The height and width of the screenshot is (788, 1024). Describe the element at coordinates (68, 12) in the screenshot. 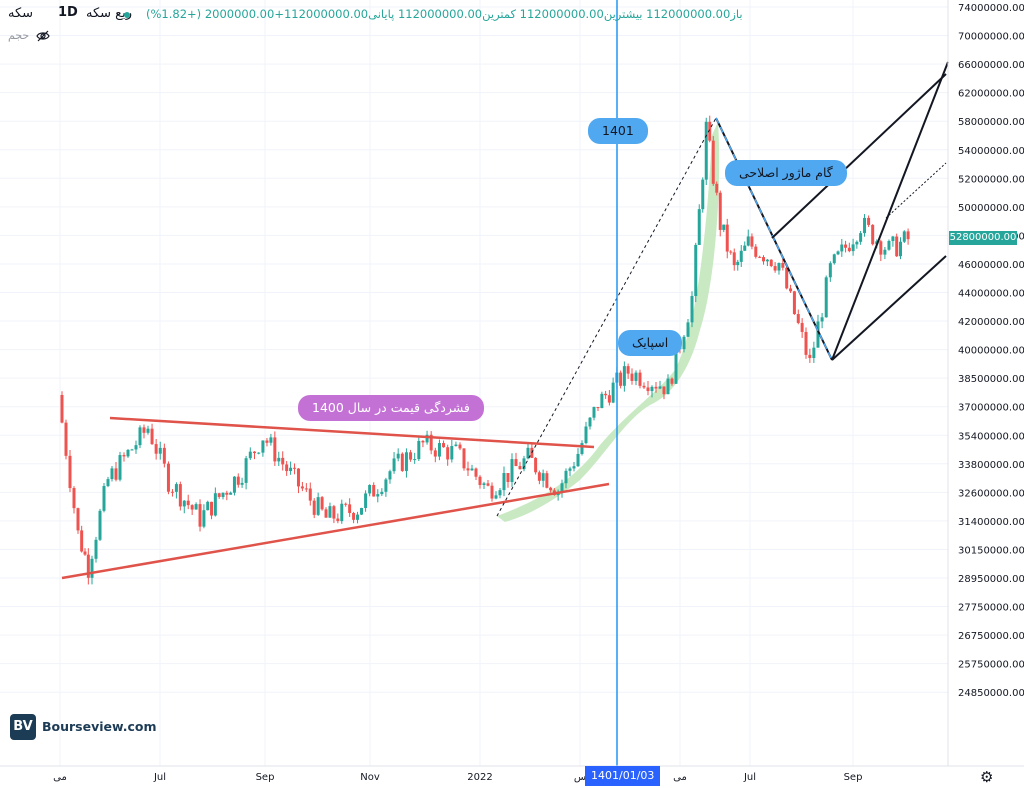

I see `timeframe-label: 1D` at that location.